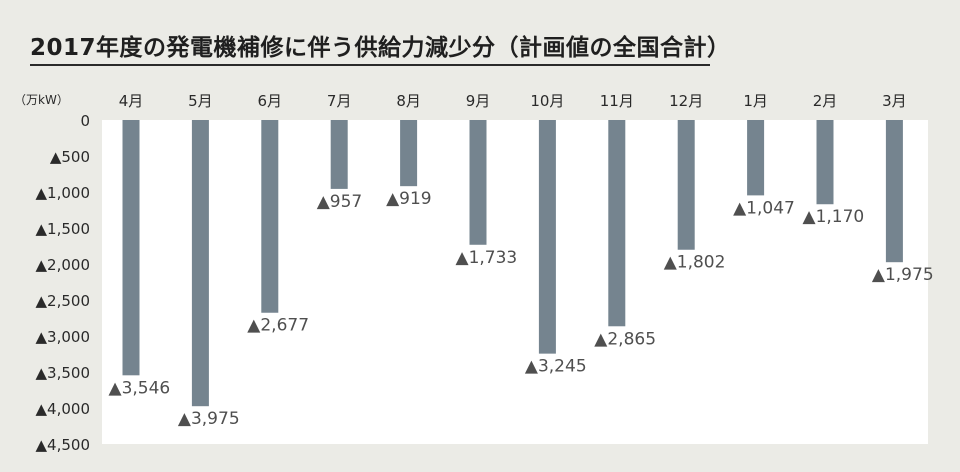 The height and width of the screenshot is (472, 960). I want to click on data-label: ▲1,047, so click(764, 208).